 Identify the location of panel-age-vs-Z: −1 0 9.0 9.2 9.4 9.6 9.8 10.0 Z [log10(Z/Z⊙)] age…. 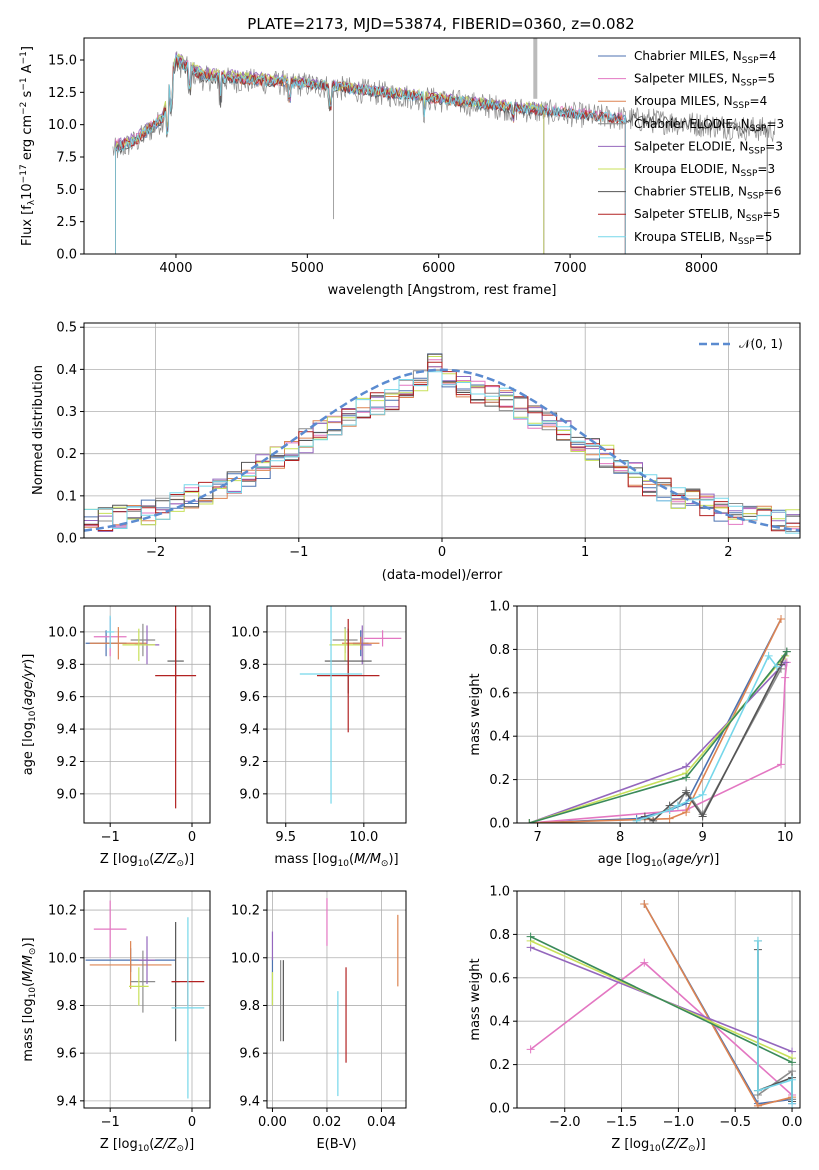
(116, 737).